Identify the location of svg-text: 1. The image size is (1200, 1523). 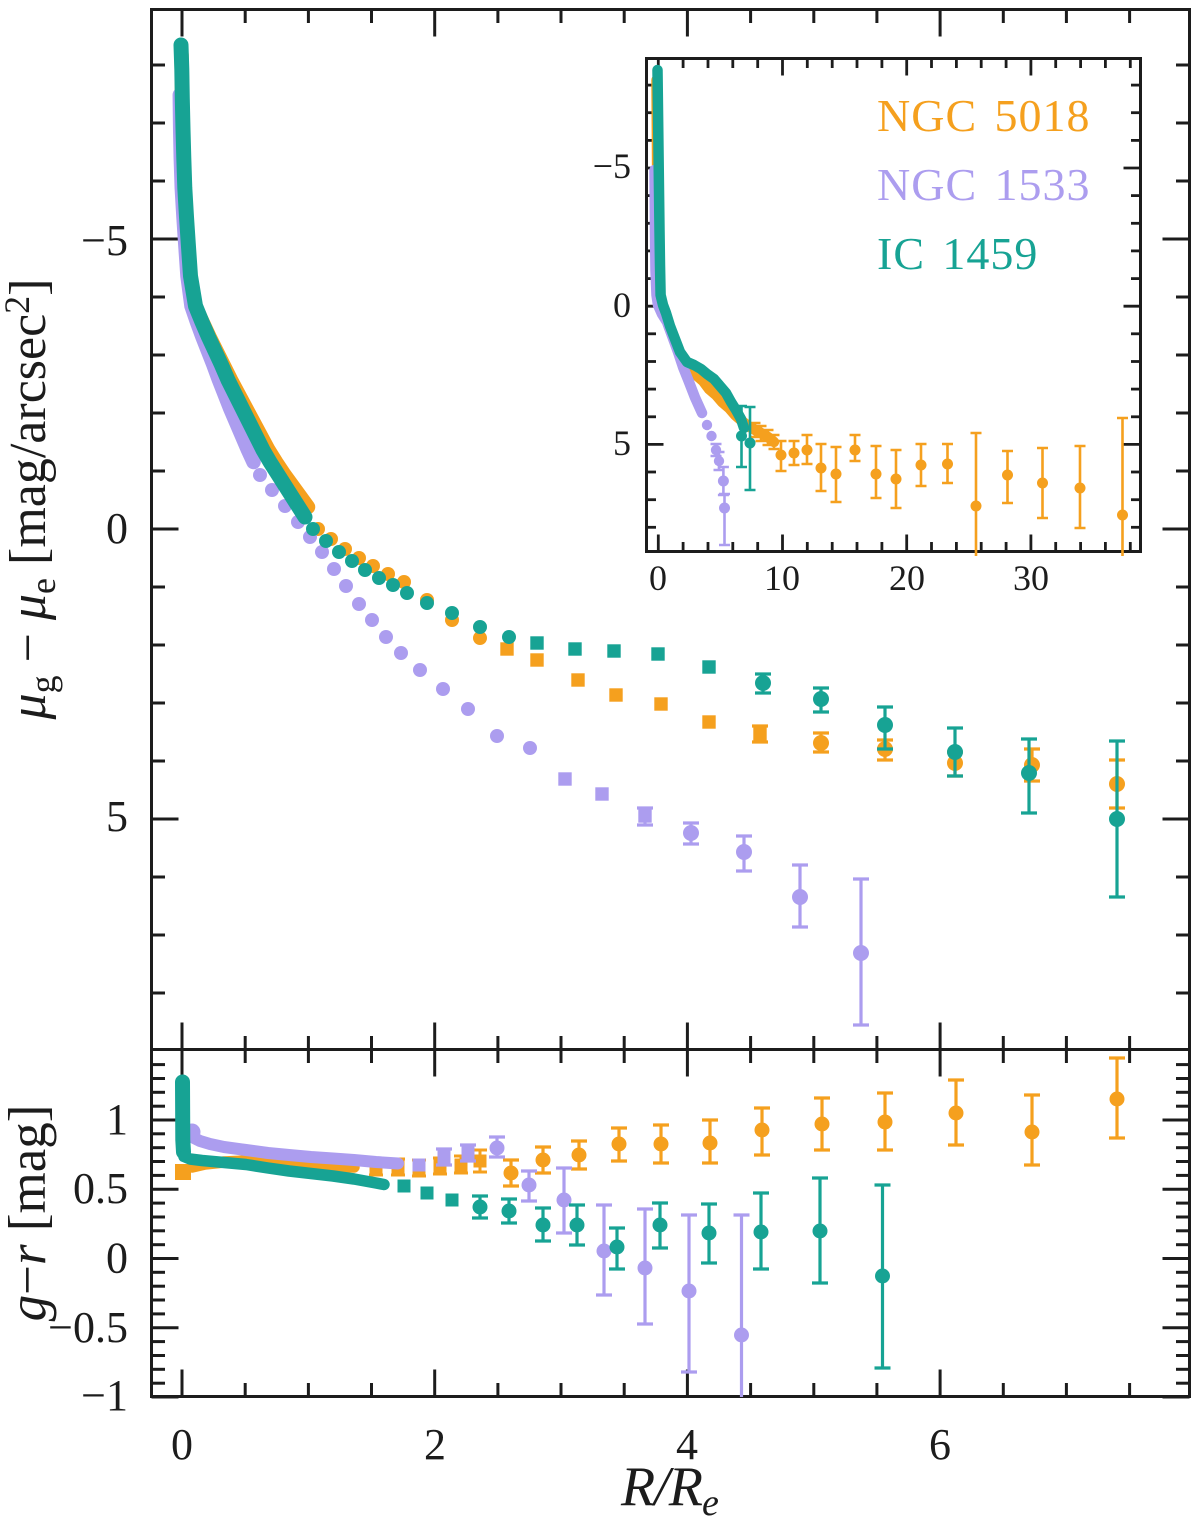
(117, 1119).